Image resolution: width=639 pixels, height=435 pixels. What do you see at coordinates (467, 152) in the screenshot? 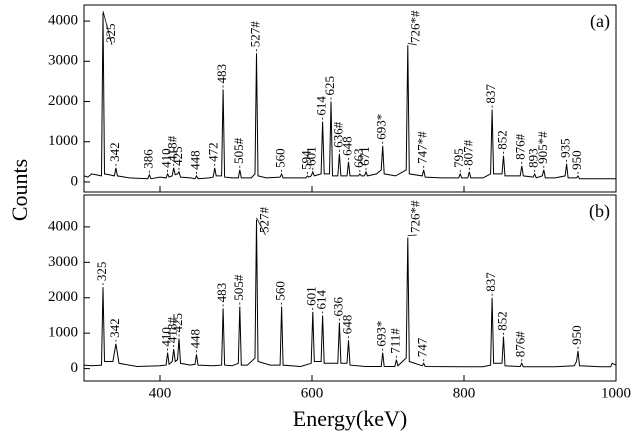
I see `peak-label: 807#` at bounding box center [467, 152].